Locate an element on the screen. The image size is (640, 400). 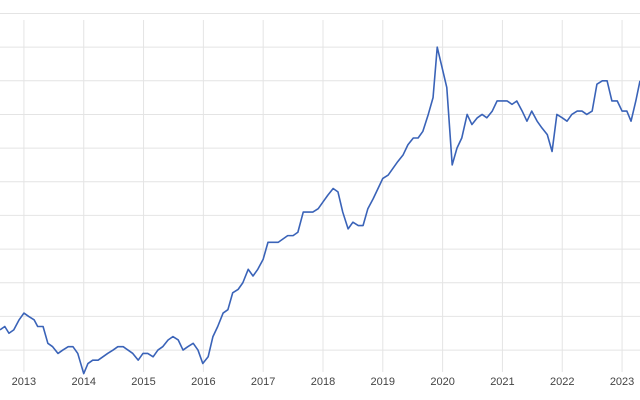
x-tick-label: 2021 is located at coordinates (502, 382).